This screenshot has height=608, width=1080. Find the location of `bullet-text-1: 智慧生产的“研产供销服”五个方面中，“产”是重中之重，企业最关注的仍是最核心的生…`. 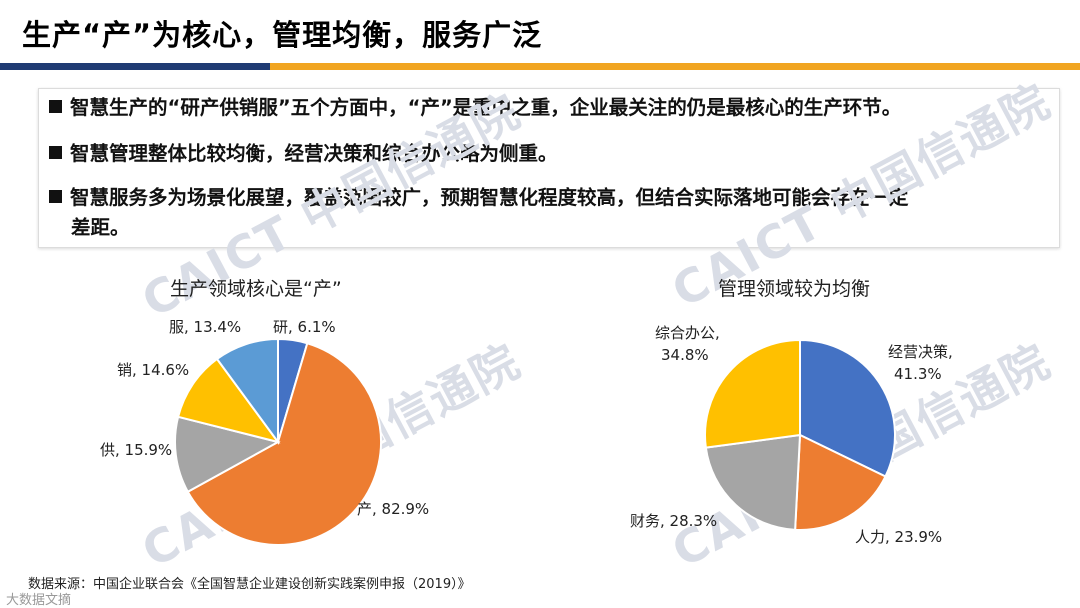

bullet-text-1: 智慧生产的“研产供销服”五个方面中，“产”是重中之重，企业最关注的仍是最核心的生… is located at coordinates (486, 107).